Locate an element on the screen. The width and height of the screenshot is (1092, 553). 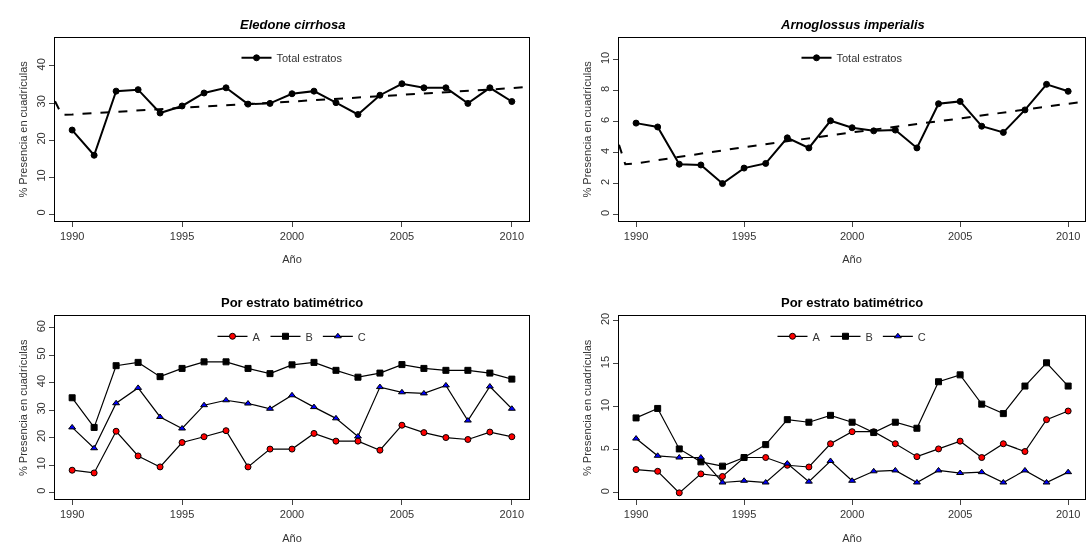
y-tick-label: 60 is located at coordinates (40, 326).